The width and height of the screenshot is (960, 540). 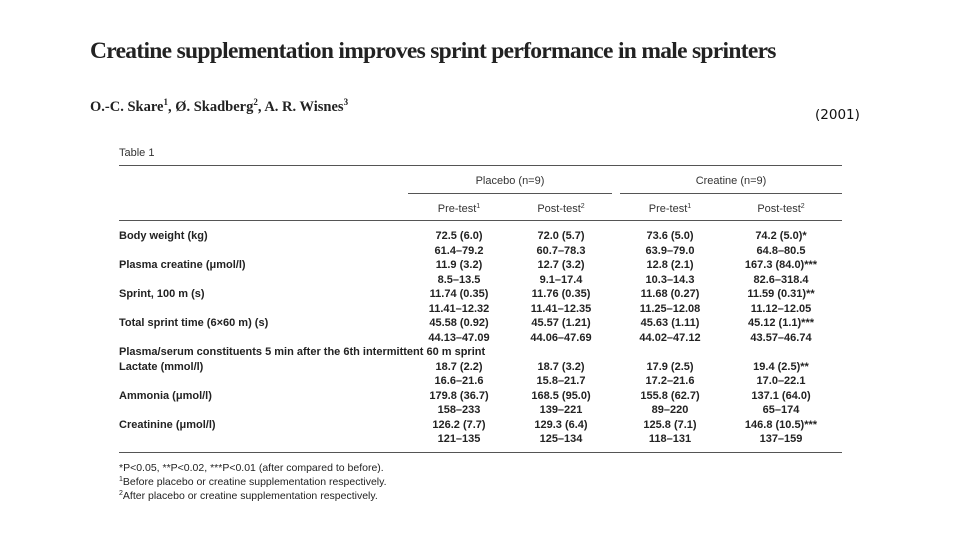 What do you see at coordinates (781, 337) in the screenshot?
I see `range-cell: 43.57–46.74` at bounding box center [781, 337].